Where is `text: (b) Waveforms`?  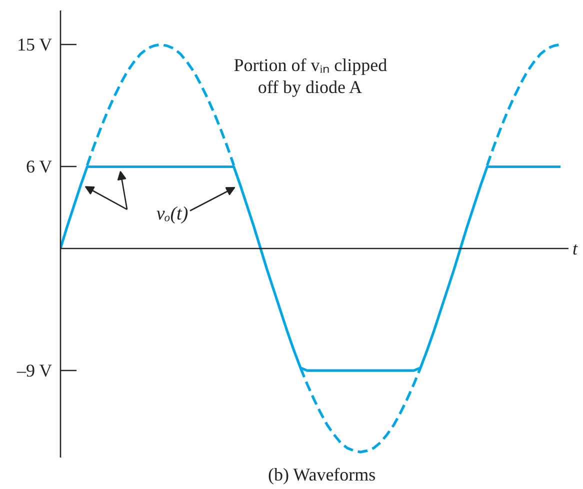
text: (b) Waveforms is located at coordinates (322, 474).